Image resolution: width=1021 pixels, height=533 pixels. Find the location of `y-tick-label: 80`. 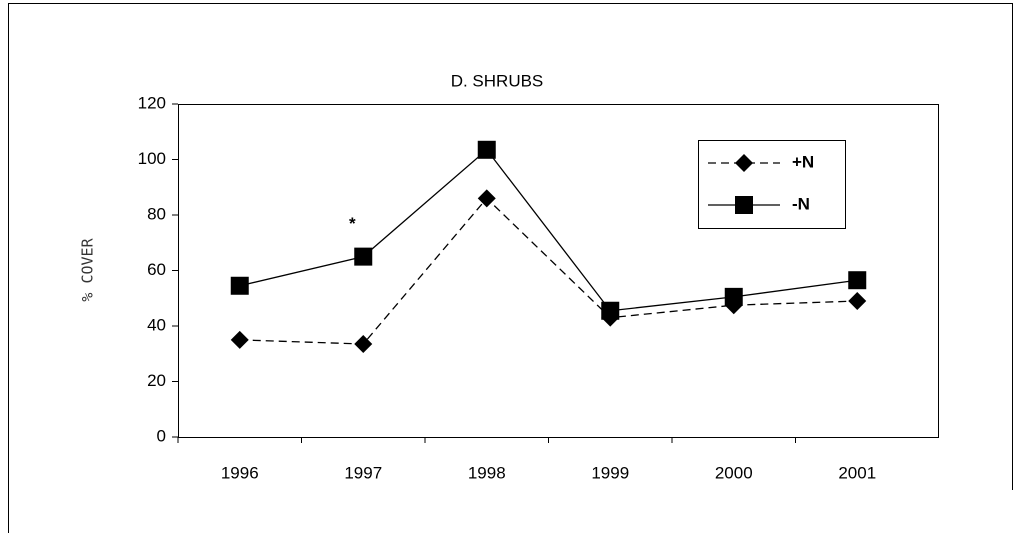

y-tick-label: 80 is located at coordinates (156, 213).